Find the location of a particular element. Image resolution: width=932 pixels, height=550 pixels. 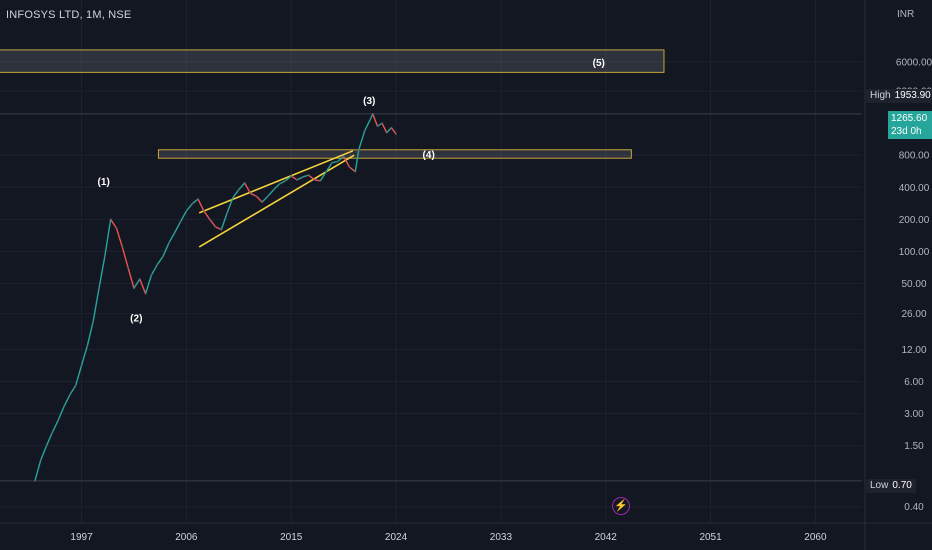

target-zones is located at coordinates (332, 104).